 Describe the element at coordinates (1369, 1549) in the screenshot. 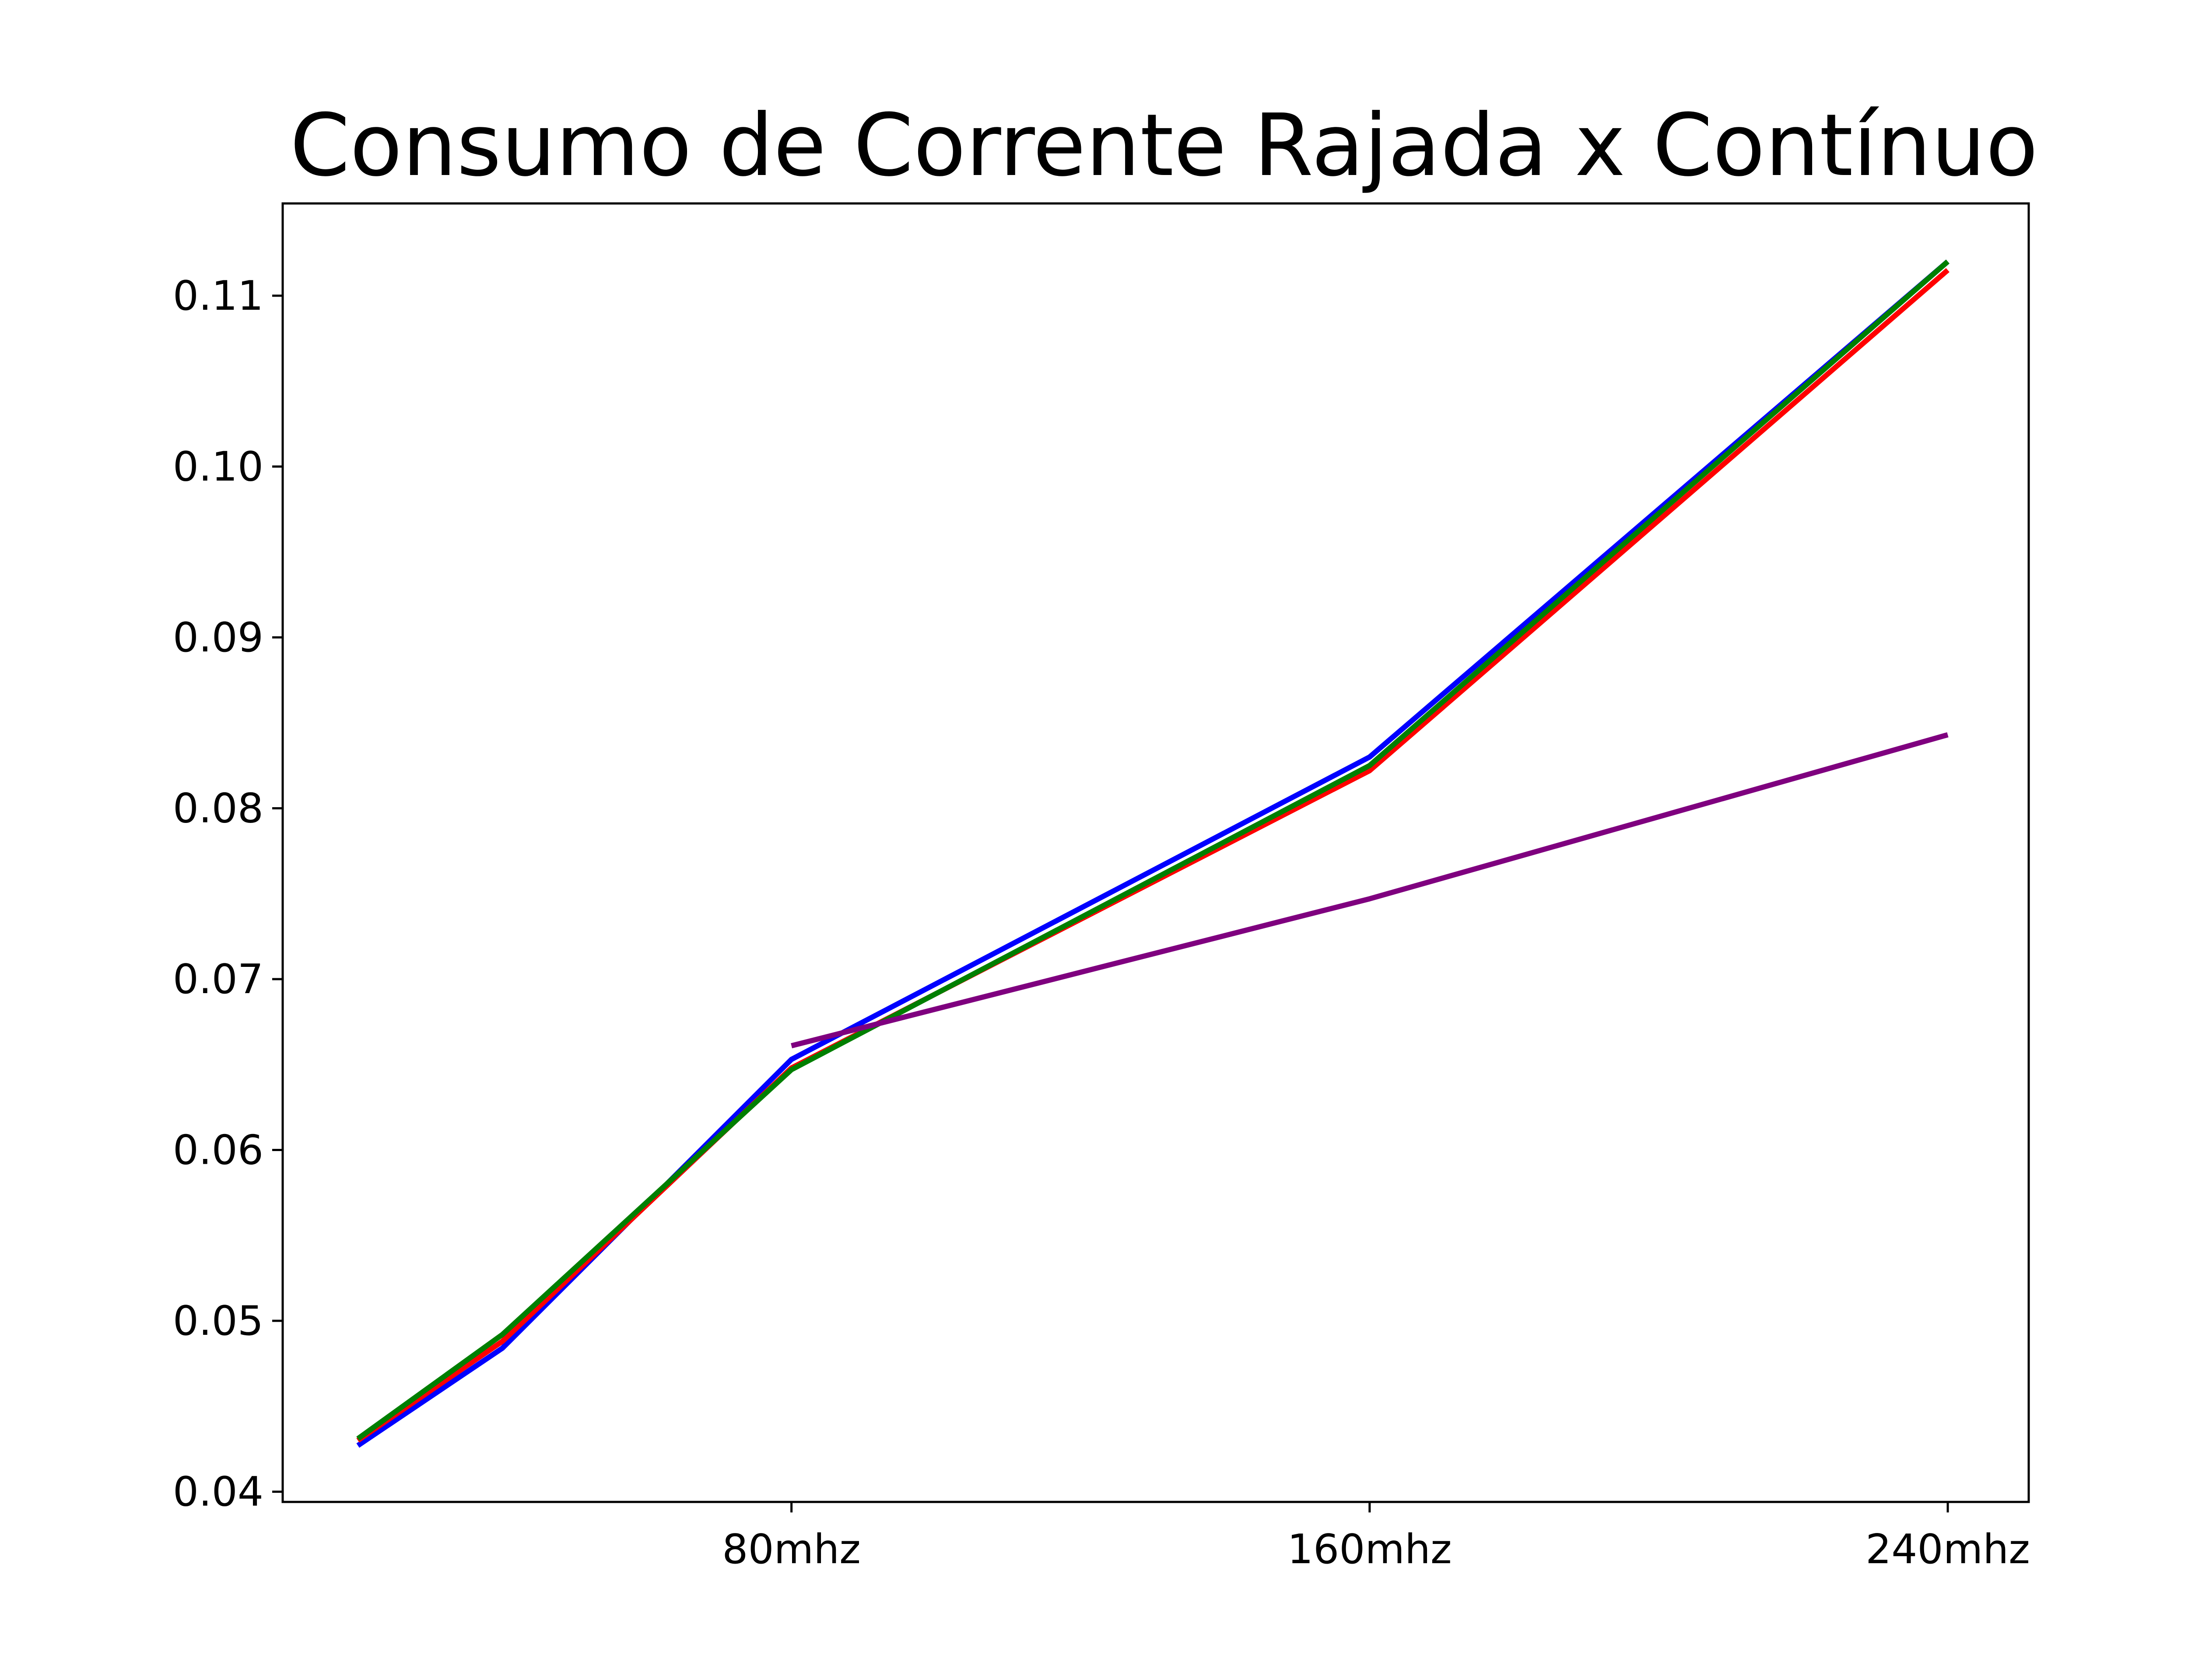

I see `x-tick-label-2: 160mhz` at that location.